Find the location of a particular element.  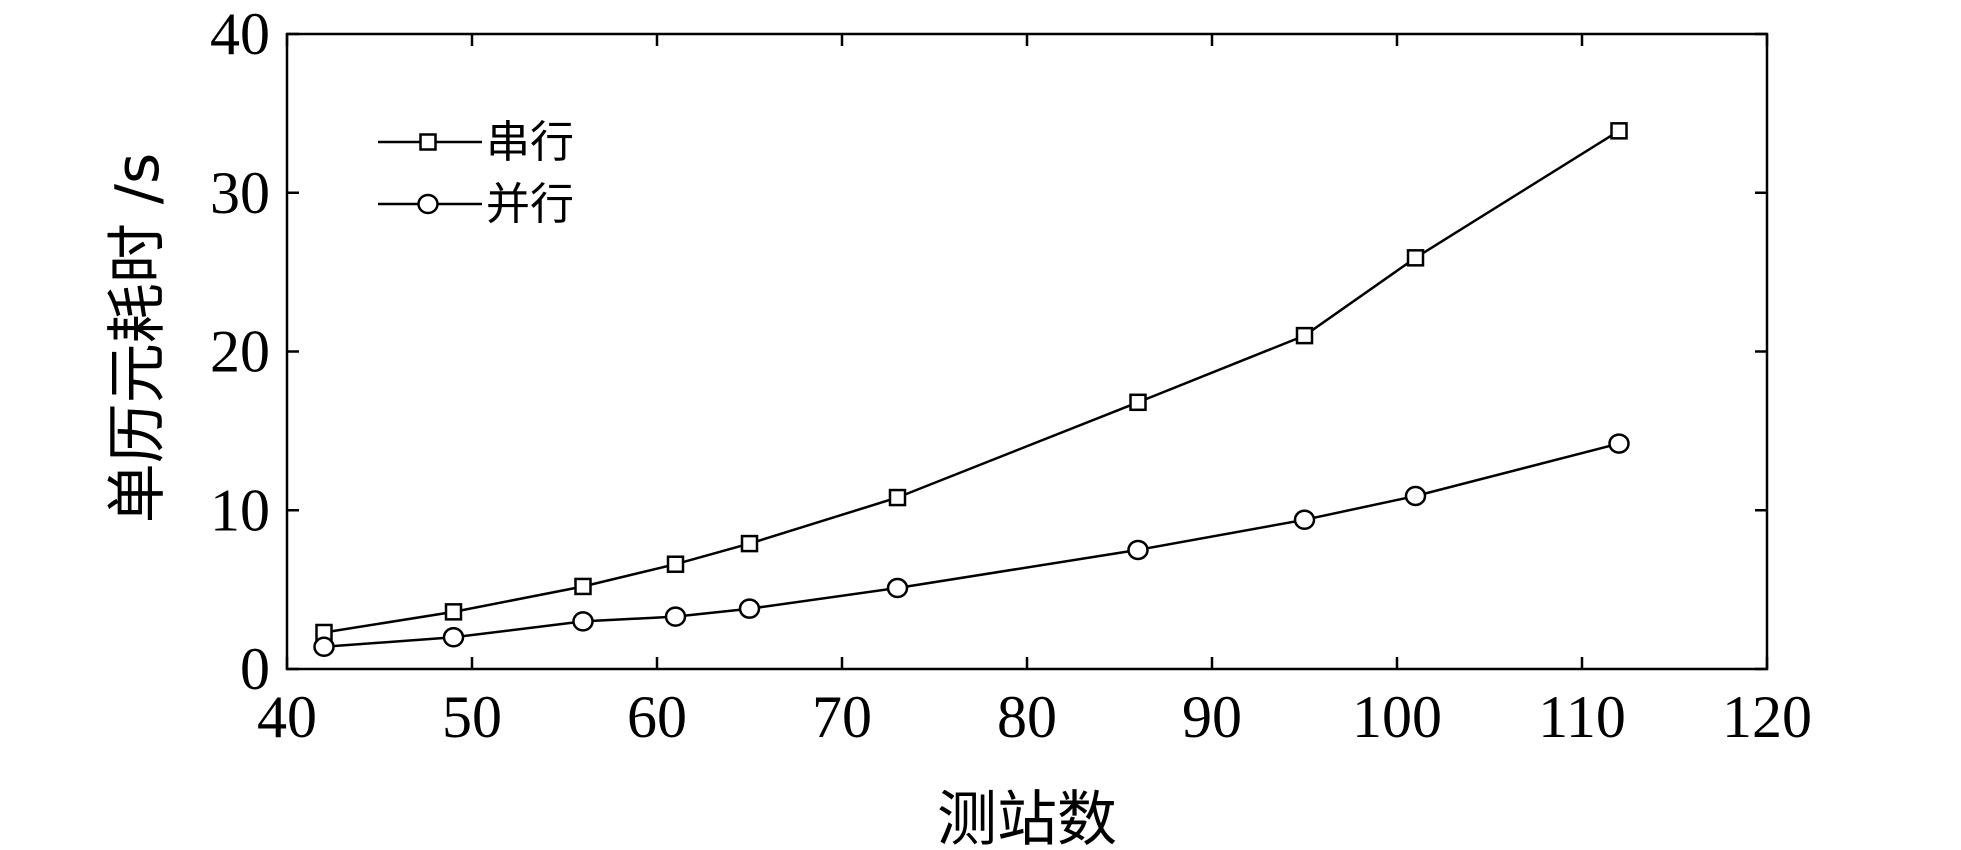

legend-entry-2: 并行 is located at coordinates (476, 204).